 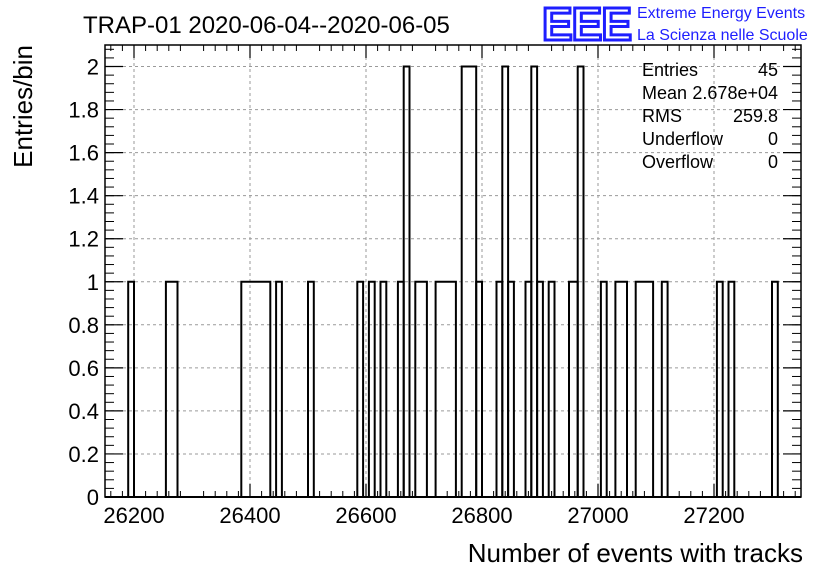 What do you see at coordinates (683, 139) in the screenshot?
I see `stat-label: Underflow` at bounding box center [683, 139].